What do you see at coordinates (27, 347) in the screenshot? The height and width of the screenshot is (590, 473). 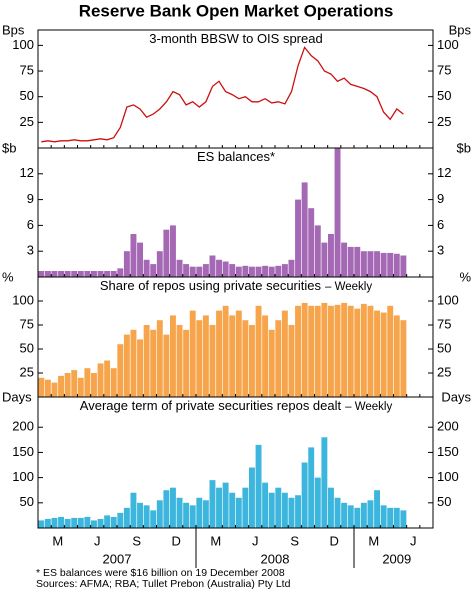 I see `y-tick-label: 50` at bounding box center [27, 347].